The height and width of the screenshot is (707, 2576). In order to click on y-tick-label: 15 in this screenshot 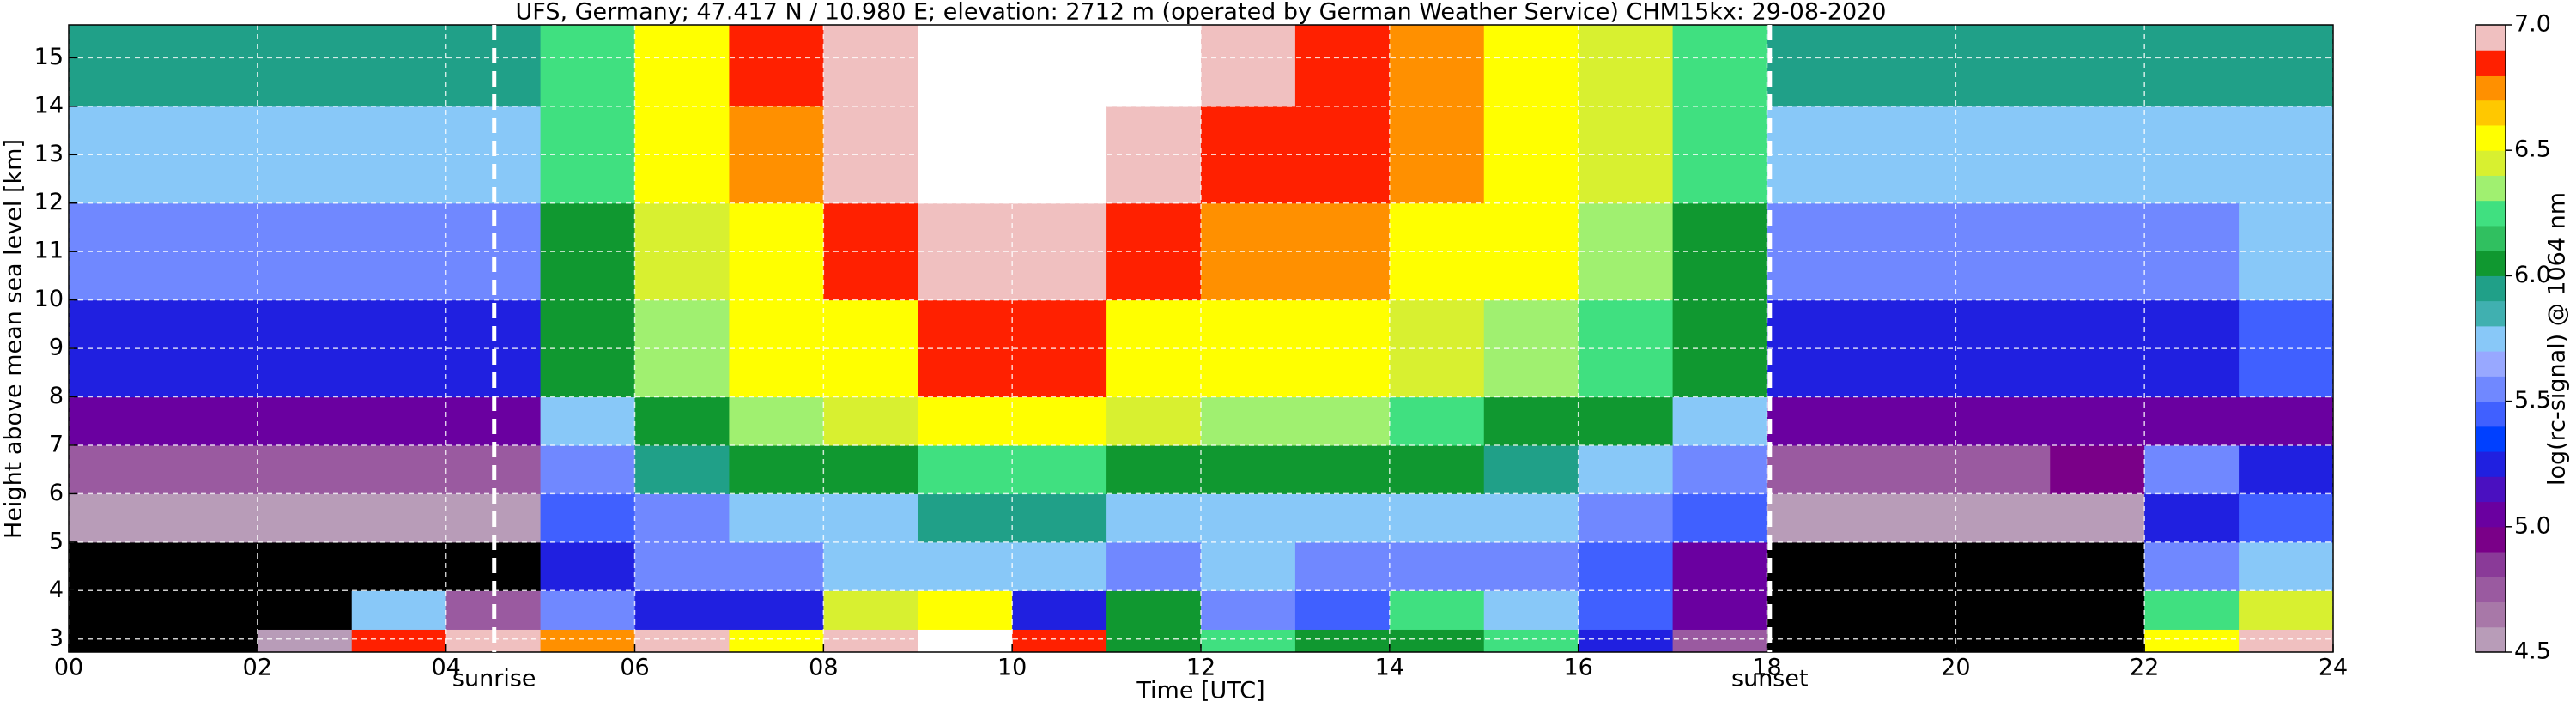, I will do `click(49, 57)`.